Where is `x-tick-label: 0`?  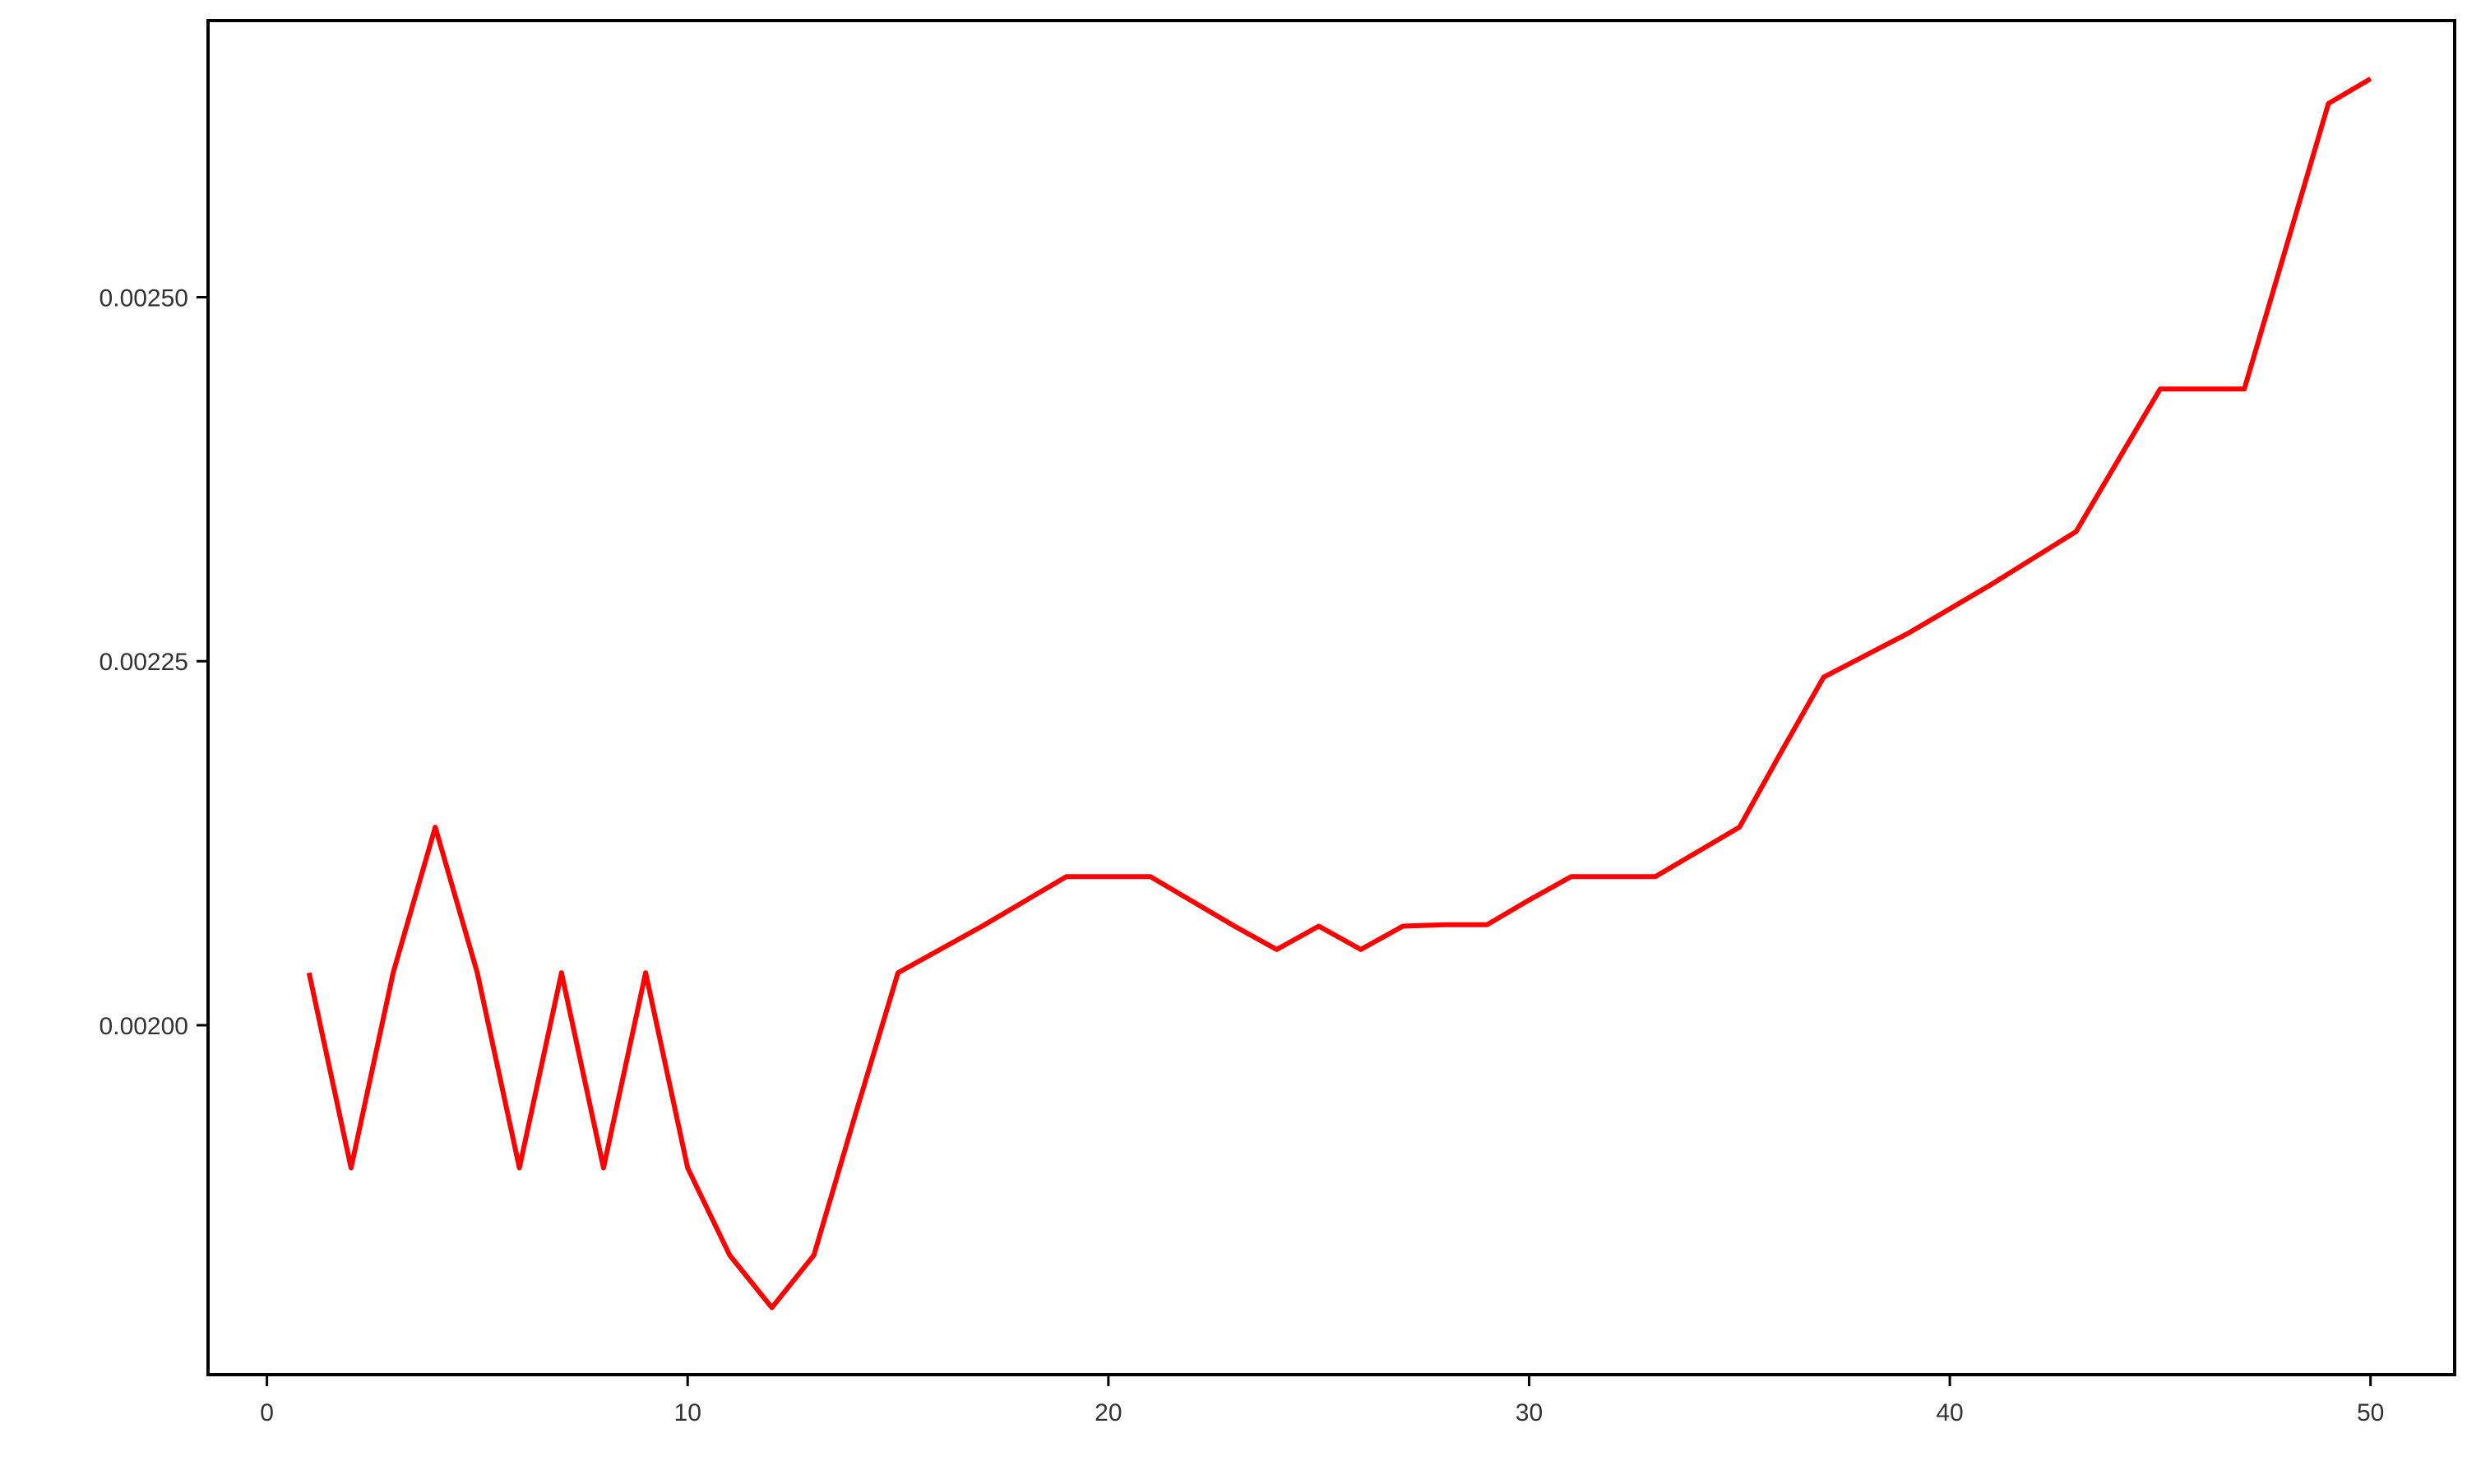 x-tick-label: 0 is located at coordinates (267, 1413).